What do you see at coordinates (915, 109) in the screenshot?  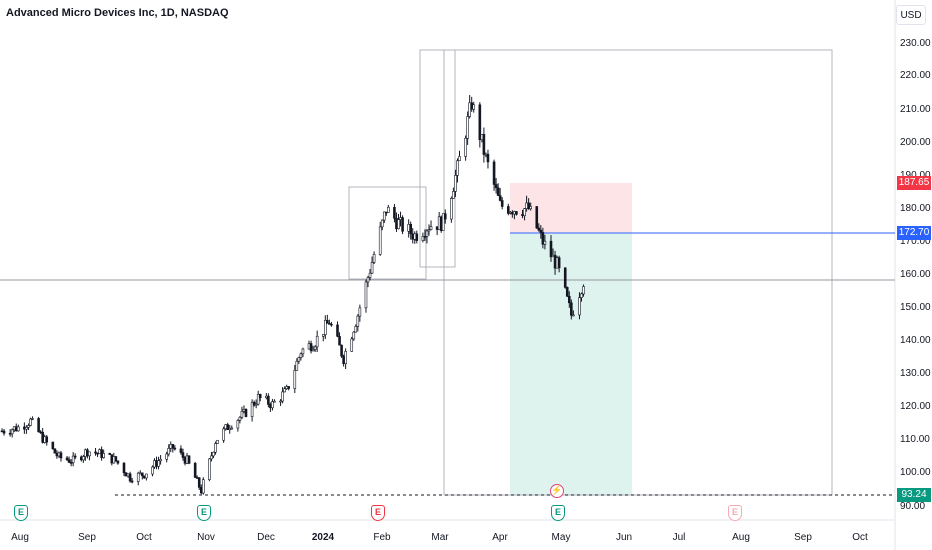 I see `price-axis-label: 210.00` at bounding box center [915, 109].